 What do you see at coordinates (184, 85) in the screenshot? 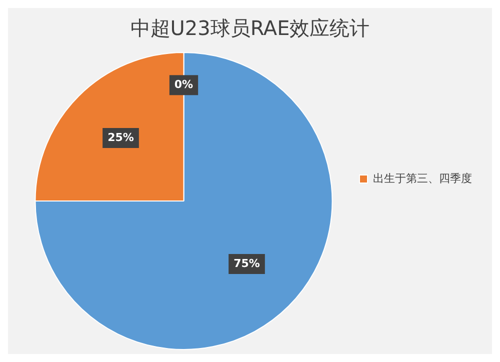
I see `text: 0%` at bounding box center [184, 85].